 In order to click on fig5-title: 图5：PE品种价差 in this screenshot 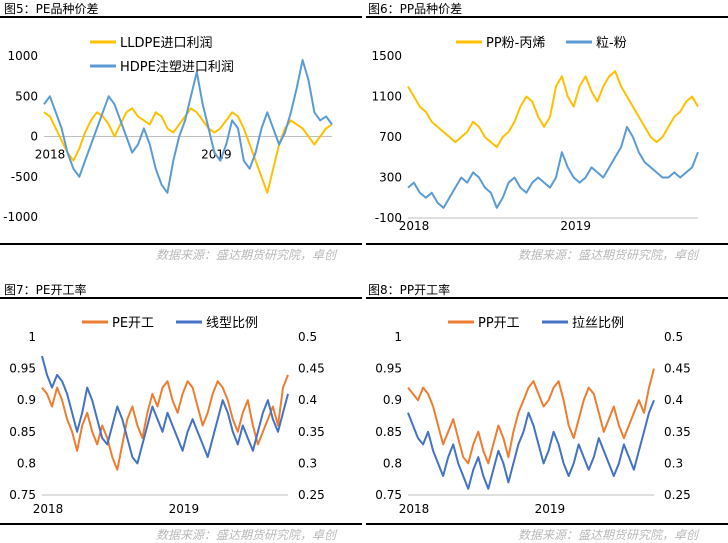, I will do `click(51, 9)`.